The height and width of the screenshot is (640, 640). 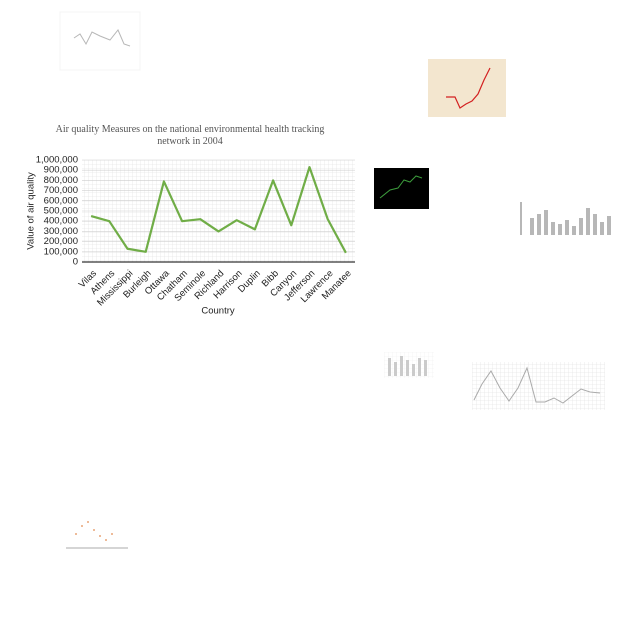 I want to click on y-tick-label: 900,000, so click(x=61, y=170).